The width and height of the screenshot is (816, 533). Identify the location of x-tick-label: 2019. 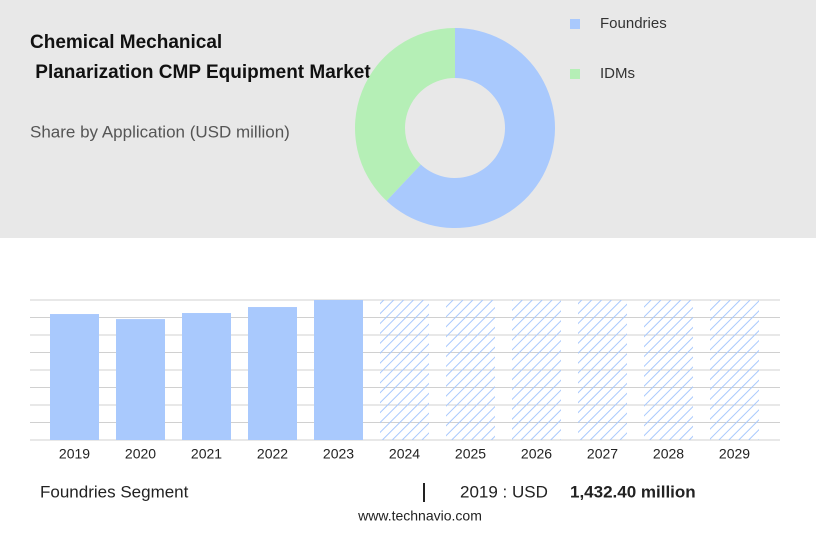
(74, 454).